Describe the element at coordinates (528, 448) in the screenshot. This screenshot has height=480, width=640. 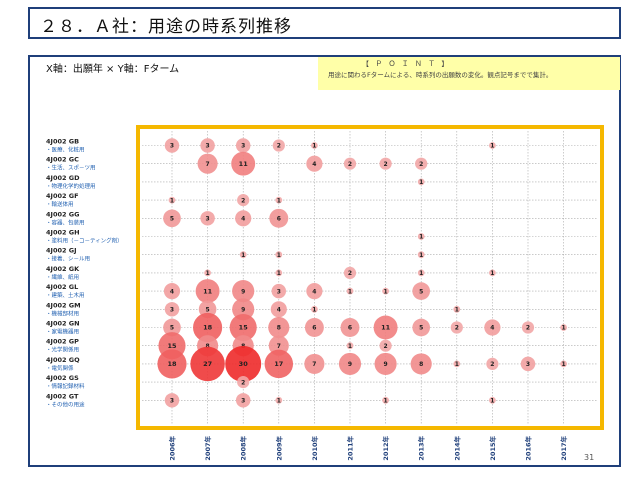
I see `x-tick-label: 2016年` at that location.